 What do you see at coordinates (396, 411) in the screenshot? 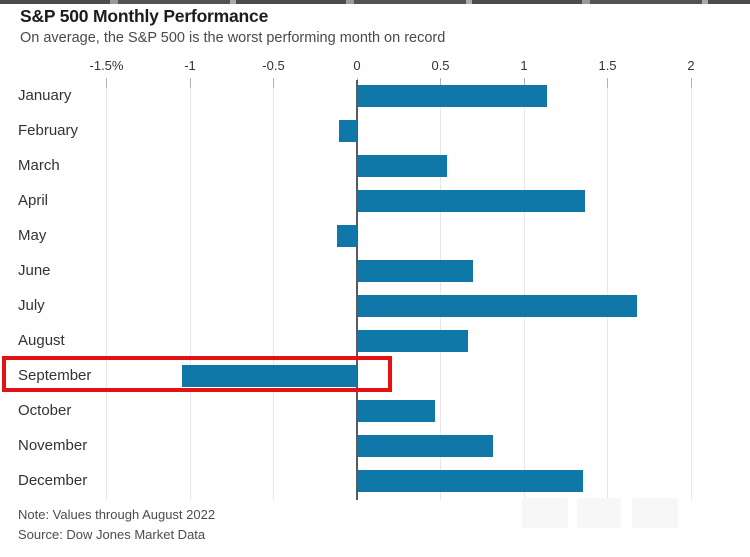
I see `bar-october` at bounding box center [396, 411].